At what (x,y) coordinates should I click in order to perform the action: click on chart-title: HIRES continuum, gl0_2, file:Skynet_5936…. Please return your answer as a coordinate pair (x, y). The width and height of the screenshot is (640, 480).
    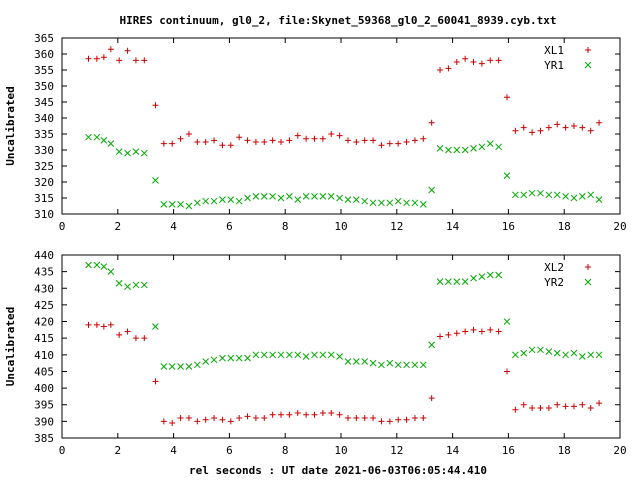
    Looking at the image, I should click on (337, 20).